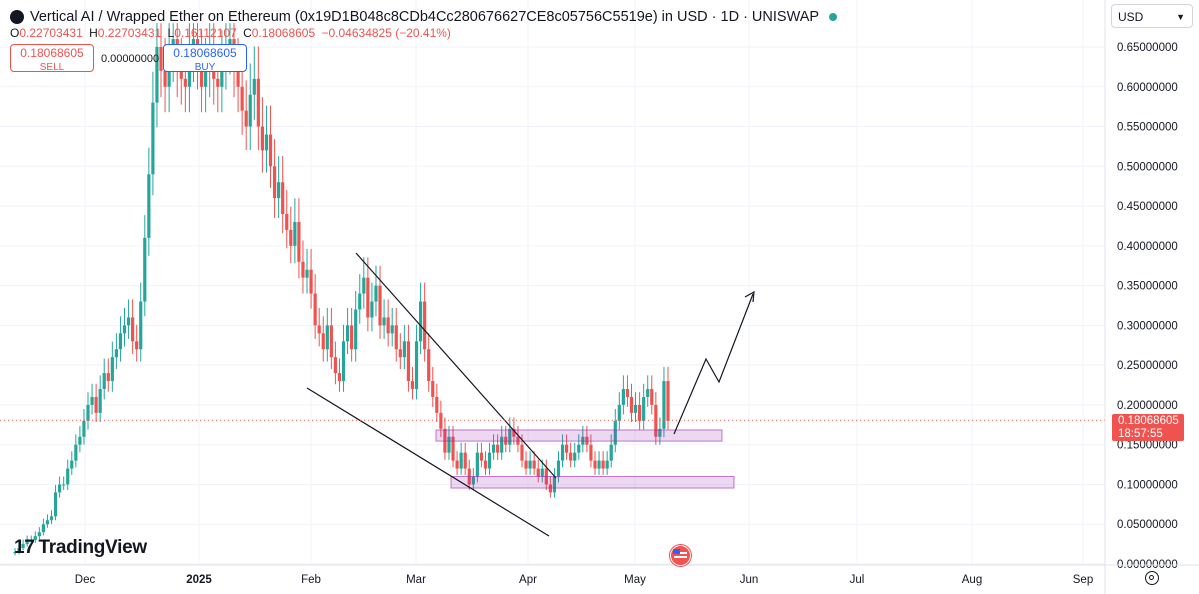 This screenshot has width=1199, height=594. Describe the element at coordinates (1147, 446) in the screenshot. I see `price-tick-label: 0.15000000` at that location.